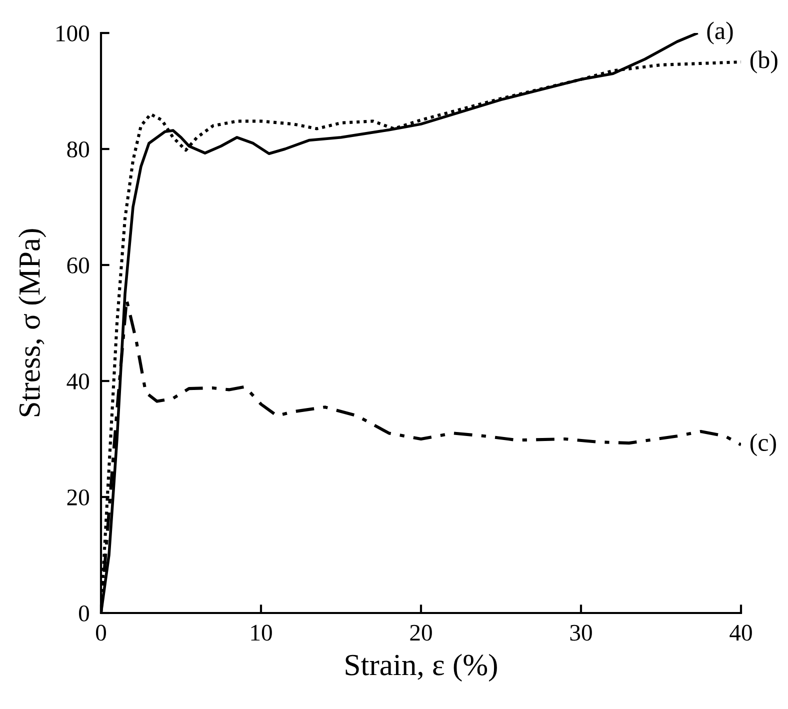  What do you see at coordinates (72, 33) in the screenshot?
I see `y-tick-label: 100` at bounding box center [72, 33].